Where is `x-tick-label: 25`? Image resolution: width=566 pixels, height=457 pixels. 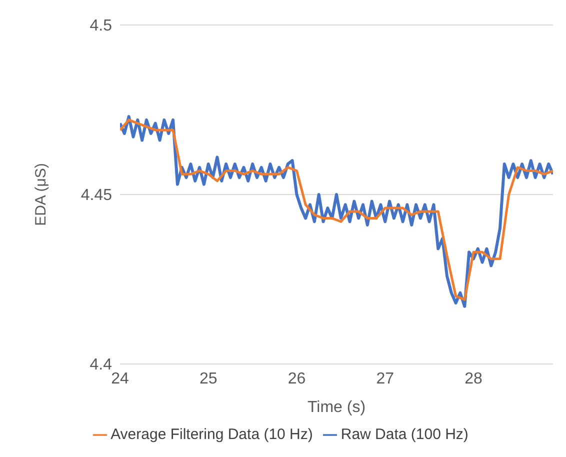
x-tick-label: 25 is located at coordinates (208, 379).